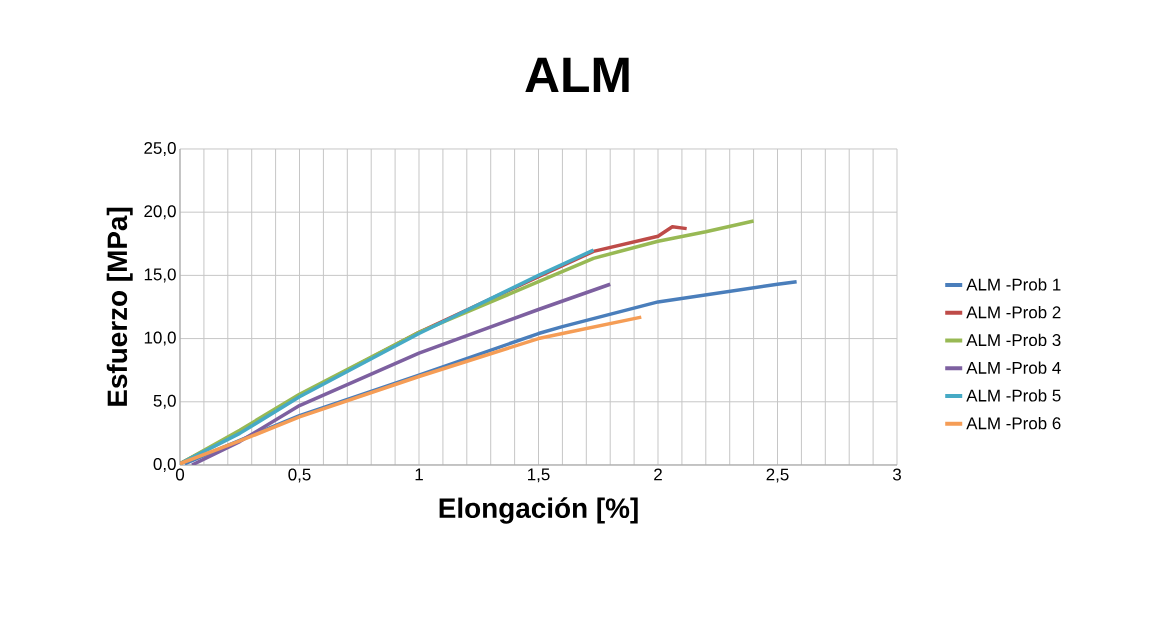  What do you see at coordinates (160, 275) in the screenshot?
I see `y-tick-label: 15,0` at bounding box center [160, 275].